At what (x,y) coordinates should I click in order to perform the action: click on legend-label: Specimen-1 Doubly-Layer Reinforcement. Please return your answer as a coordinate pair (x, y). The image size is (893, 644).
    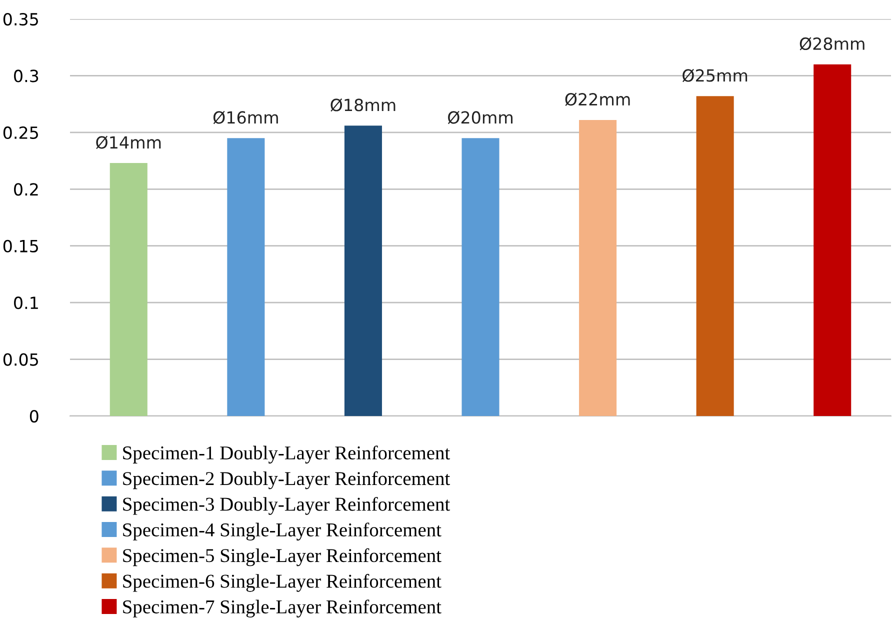
    Looking at the image, I should click on (286, 455).